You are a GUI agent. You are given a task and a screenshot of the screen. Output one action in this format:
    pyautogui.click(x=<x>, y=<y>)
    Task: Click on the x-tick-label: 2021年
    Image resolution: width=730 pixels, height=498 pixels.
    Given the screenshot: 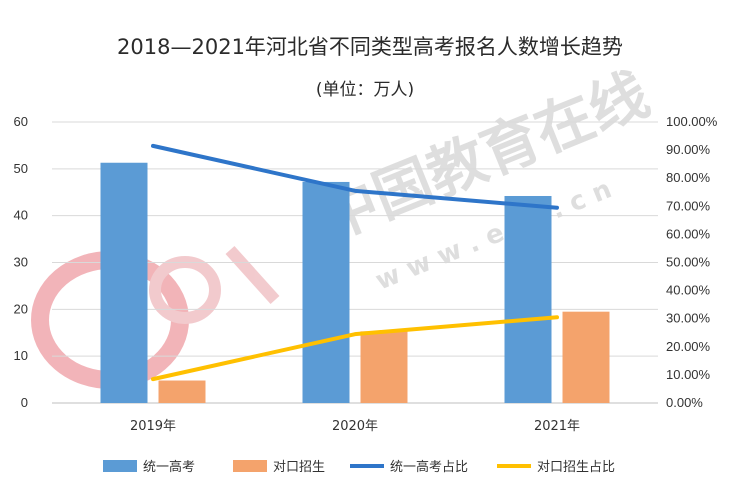 What is the action you would take?
    pyautogui.click(x=557, y=426)
    